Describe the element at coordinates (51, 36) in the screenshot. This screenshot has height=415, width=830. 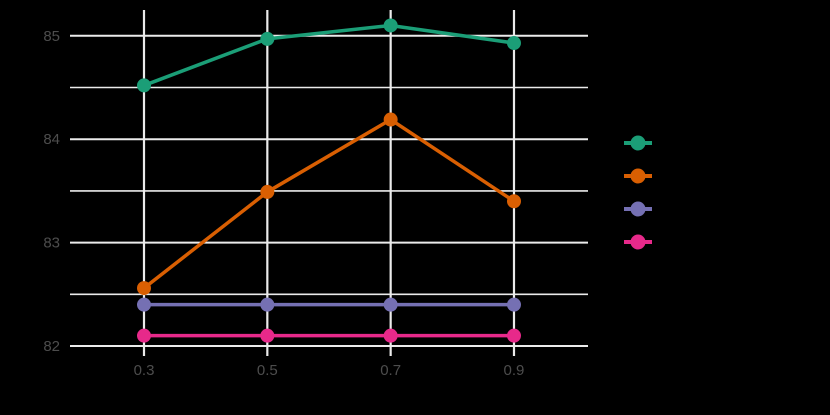
I see `y-tick-label: 85` at that location.